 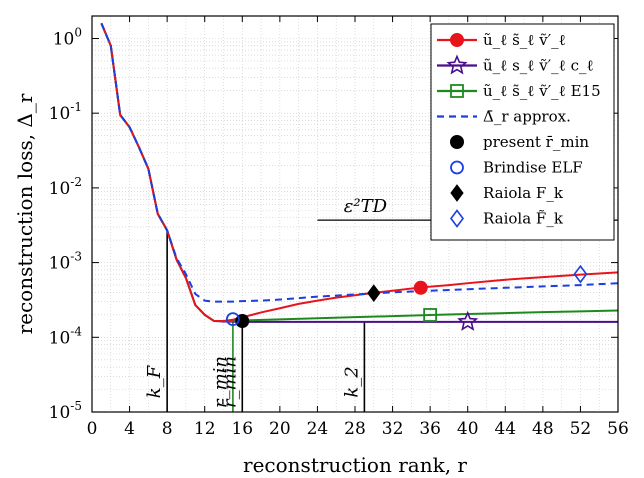 What do you see at coordinates (25, 213) in the screenshot?
I see `y-axis-label: reconstruction loss, Δ_r` at bounding box center [25, 213].